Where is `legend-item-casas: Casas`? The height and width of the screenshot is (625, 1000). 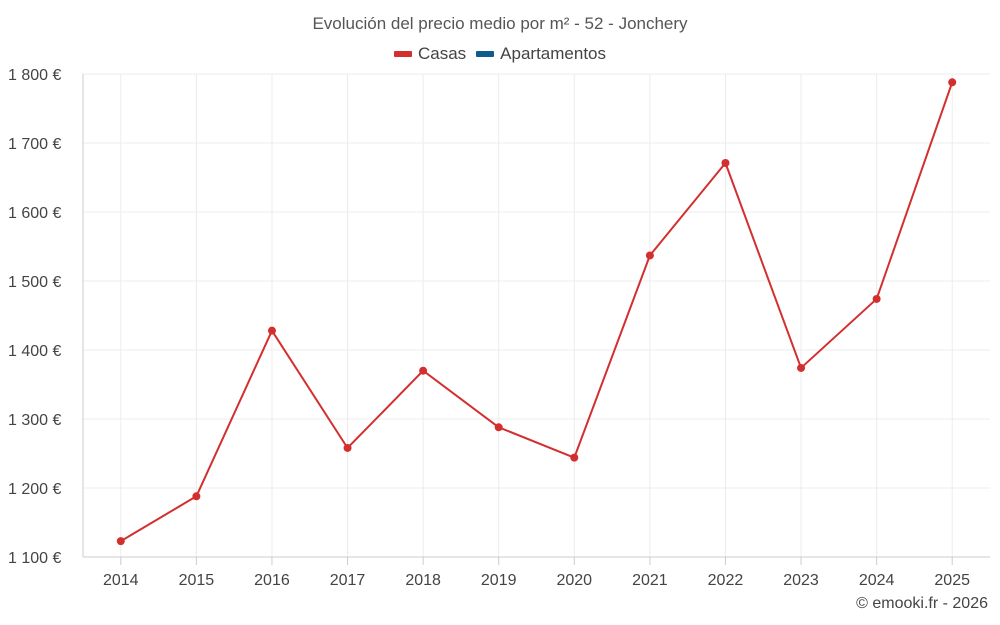 legend-item-casas: Casas is located at coordinates (430, 54).